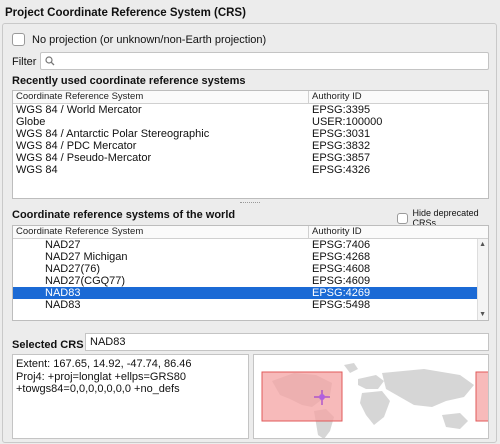 The width and height of the screenshot is (500, 444). What do you see at coordinates (79, 110) in the screenshot?
I see `crs-name-cell: WGS 84 / World Mercator` at bounding box center [79, 110].